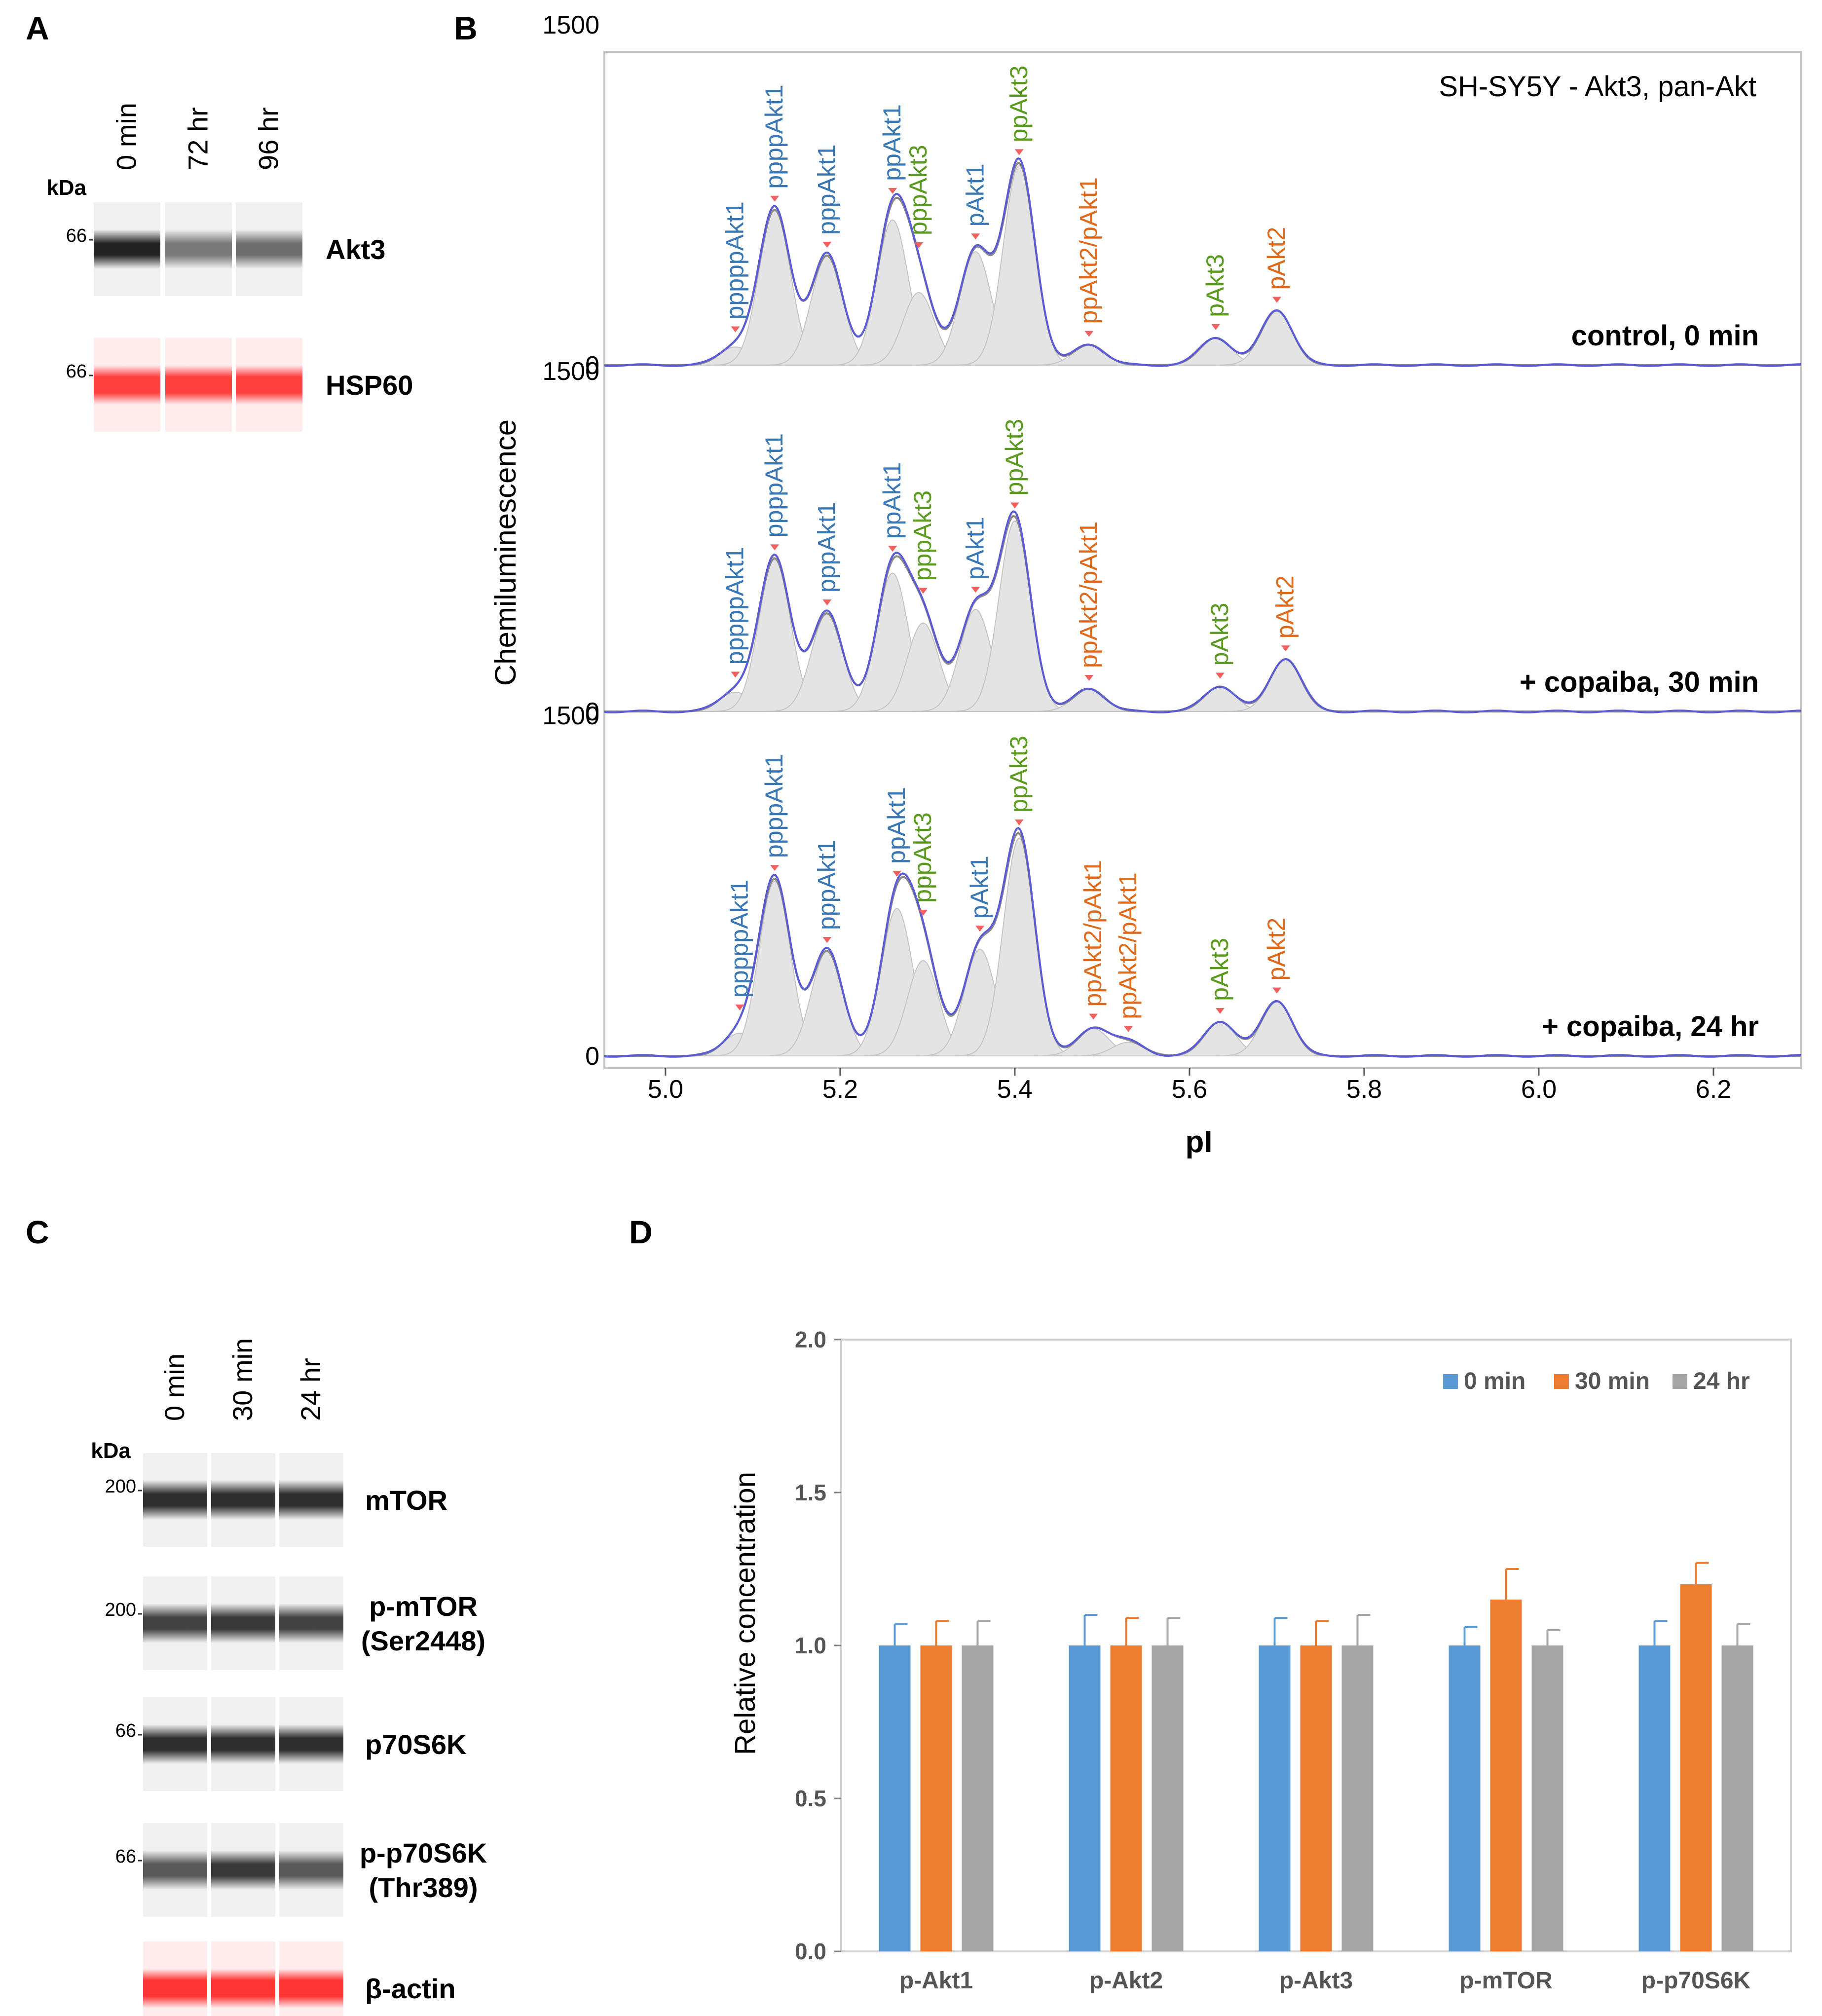 The width and height of the screenshot is (1822, 2016). What do you see at coordinates (1495, 1381) in the screenshot?
I see `legend-label: 0 min` at bounding box center [1495, 1381].